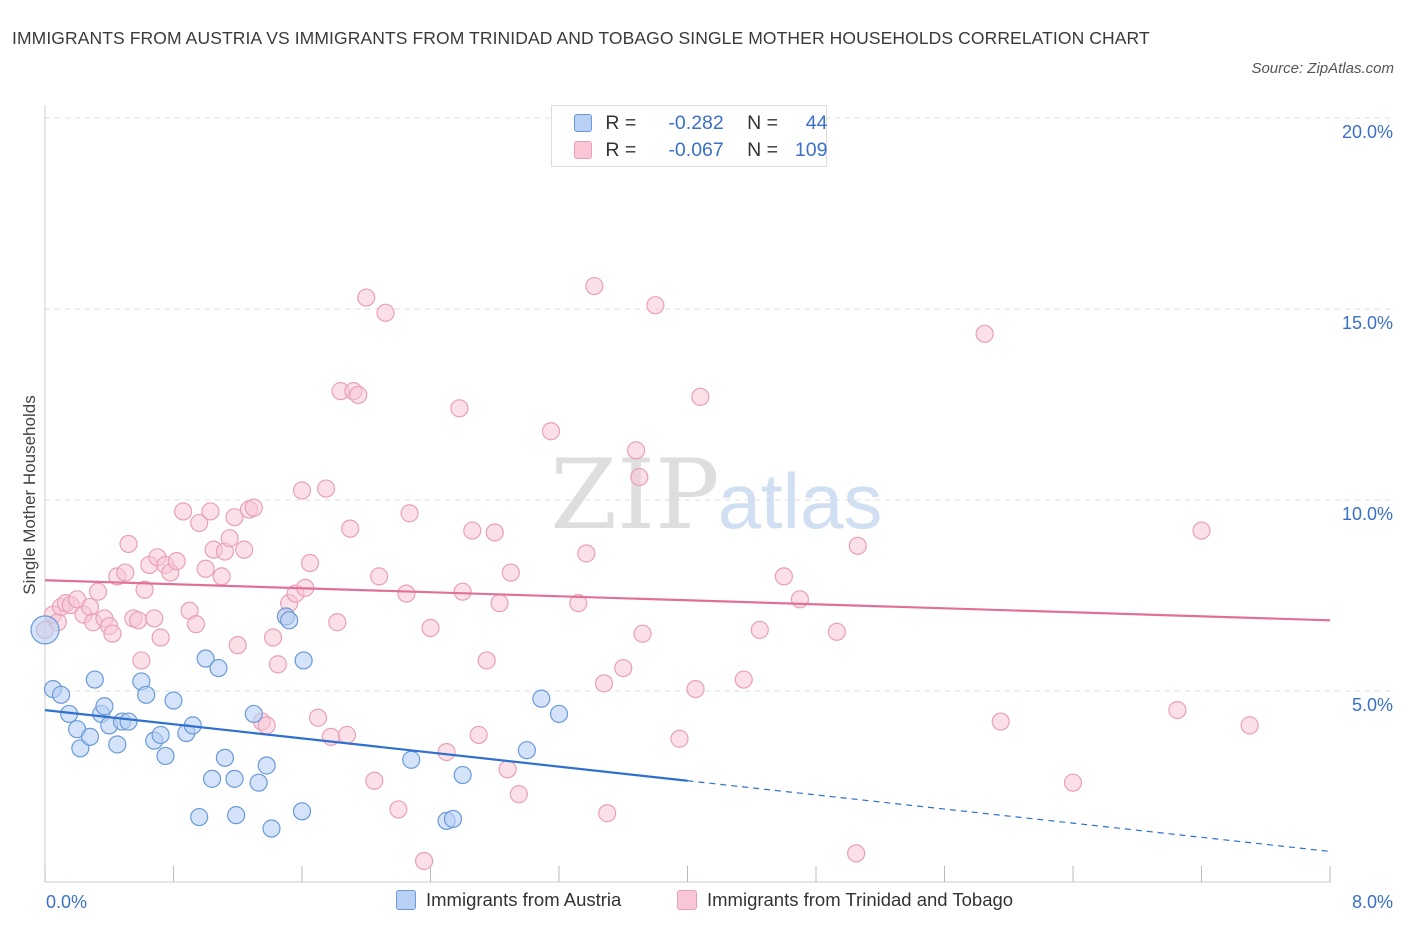 The image size is (1406, 930). Describe the element at coordinates (1367, 323) in the screenshot. I see `y-tick-label: 15.0%` at that location.